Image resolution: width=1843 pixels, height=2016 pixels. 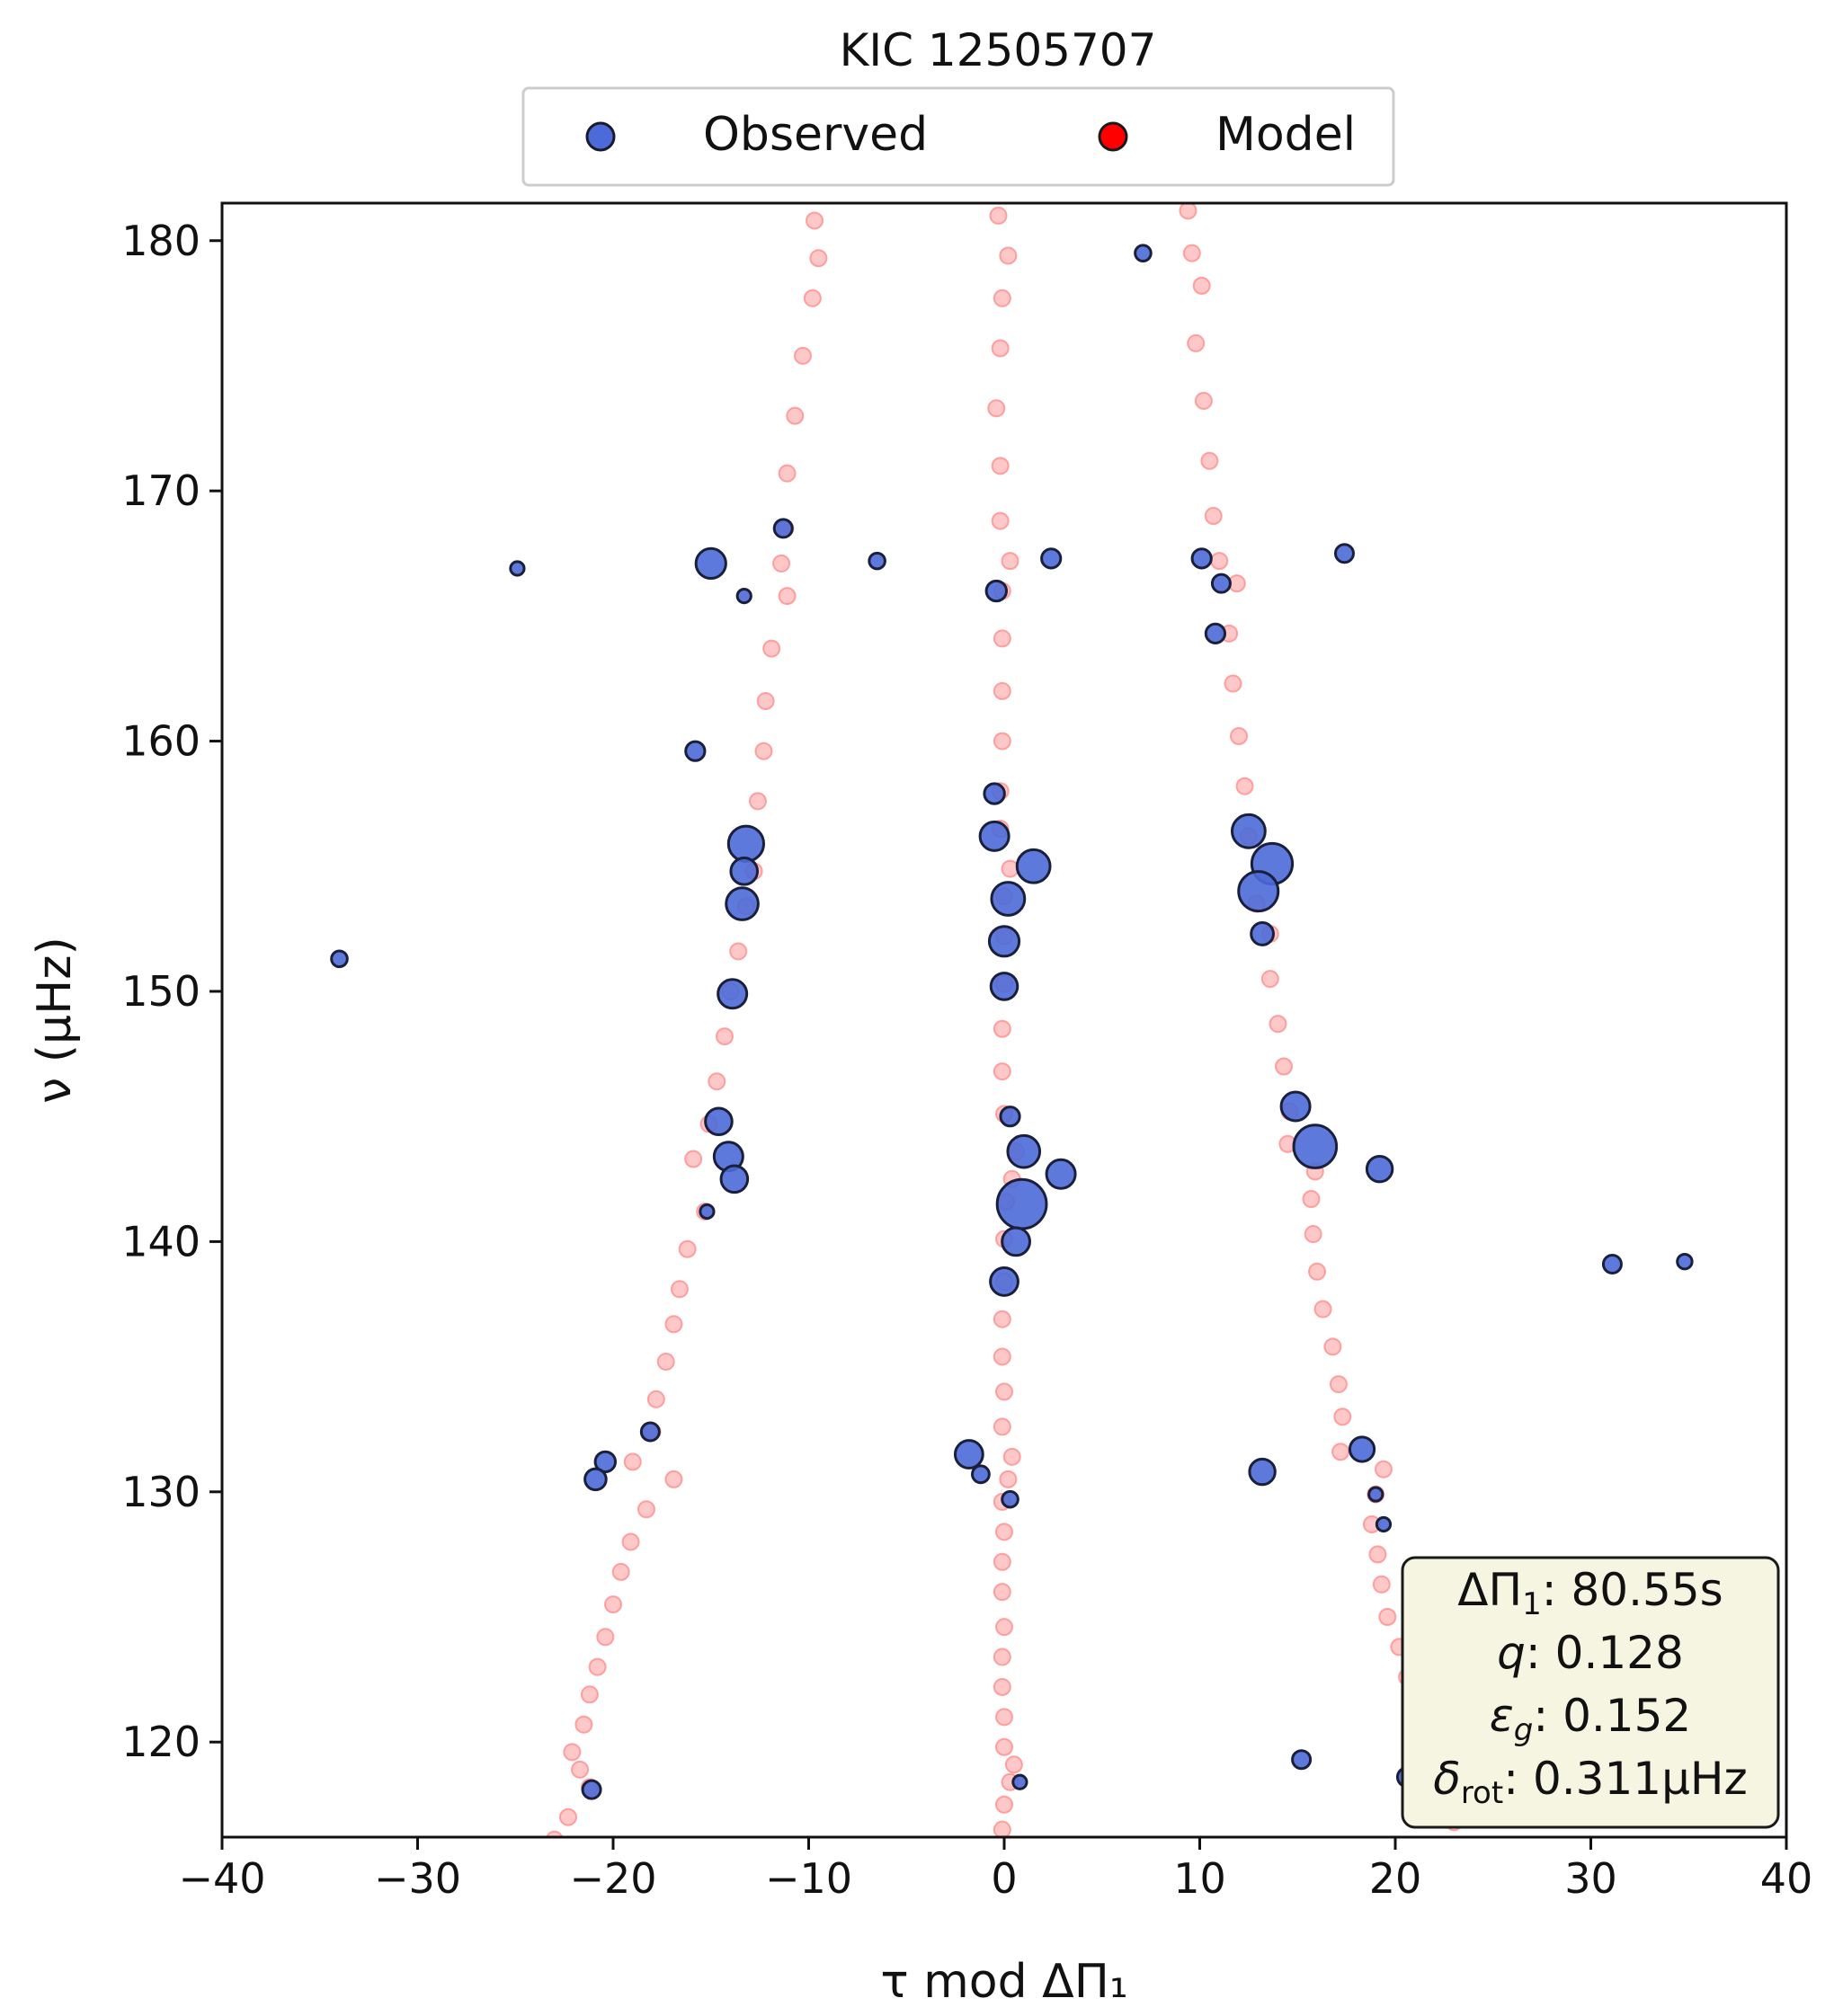 I want to click on annotation-eps: εg: 0.152, so click(x=1591, y=1719).